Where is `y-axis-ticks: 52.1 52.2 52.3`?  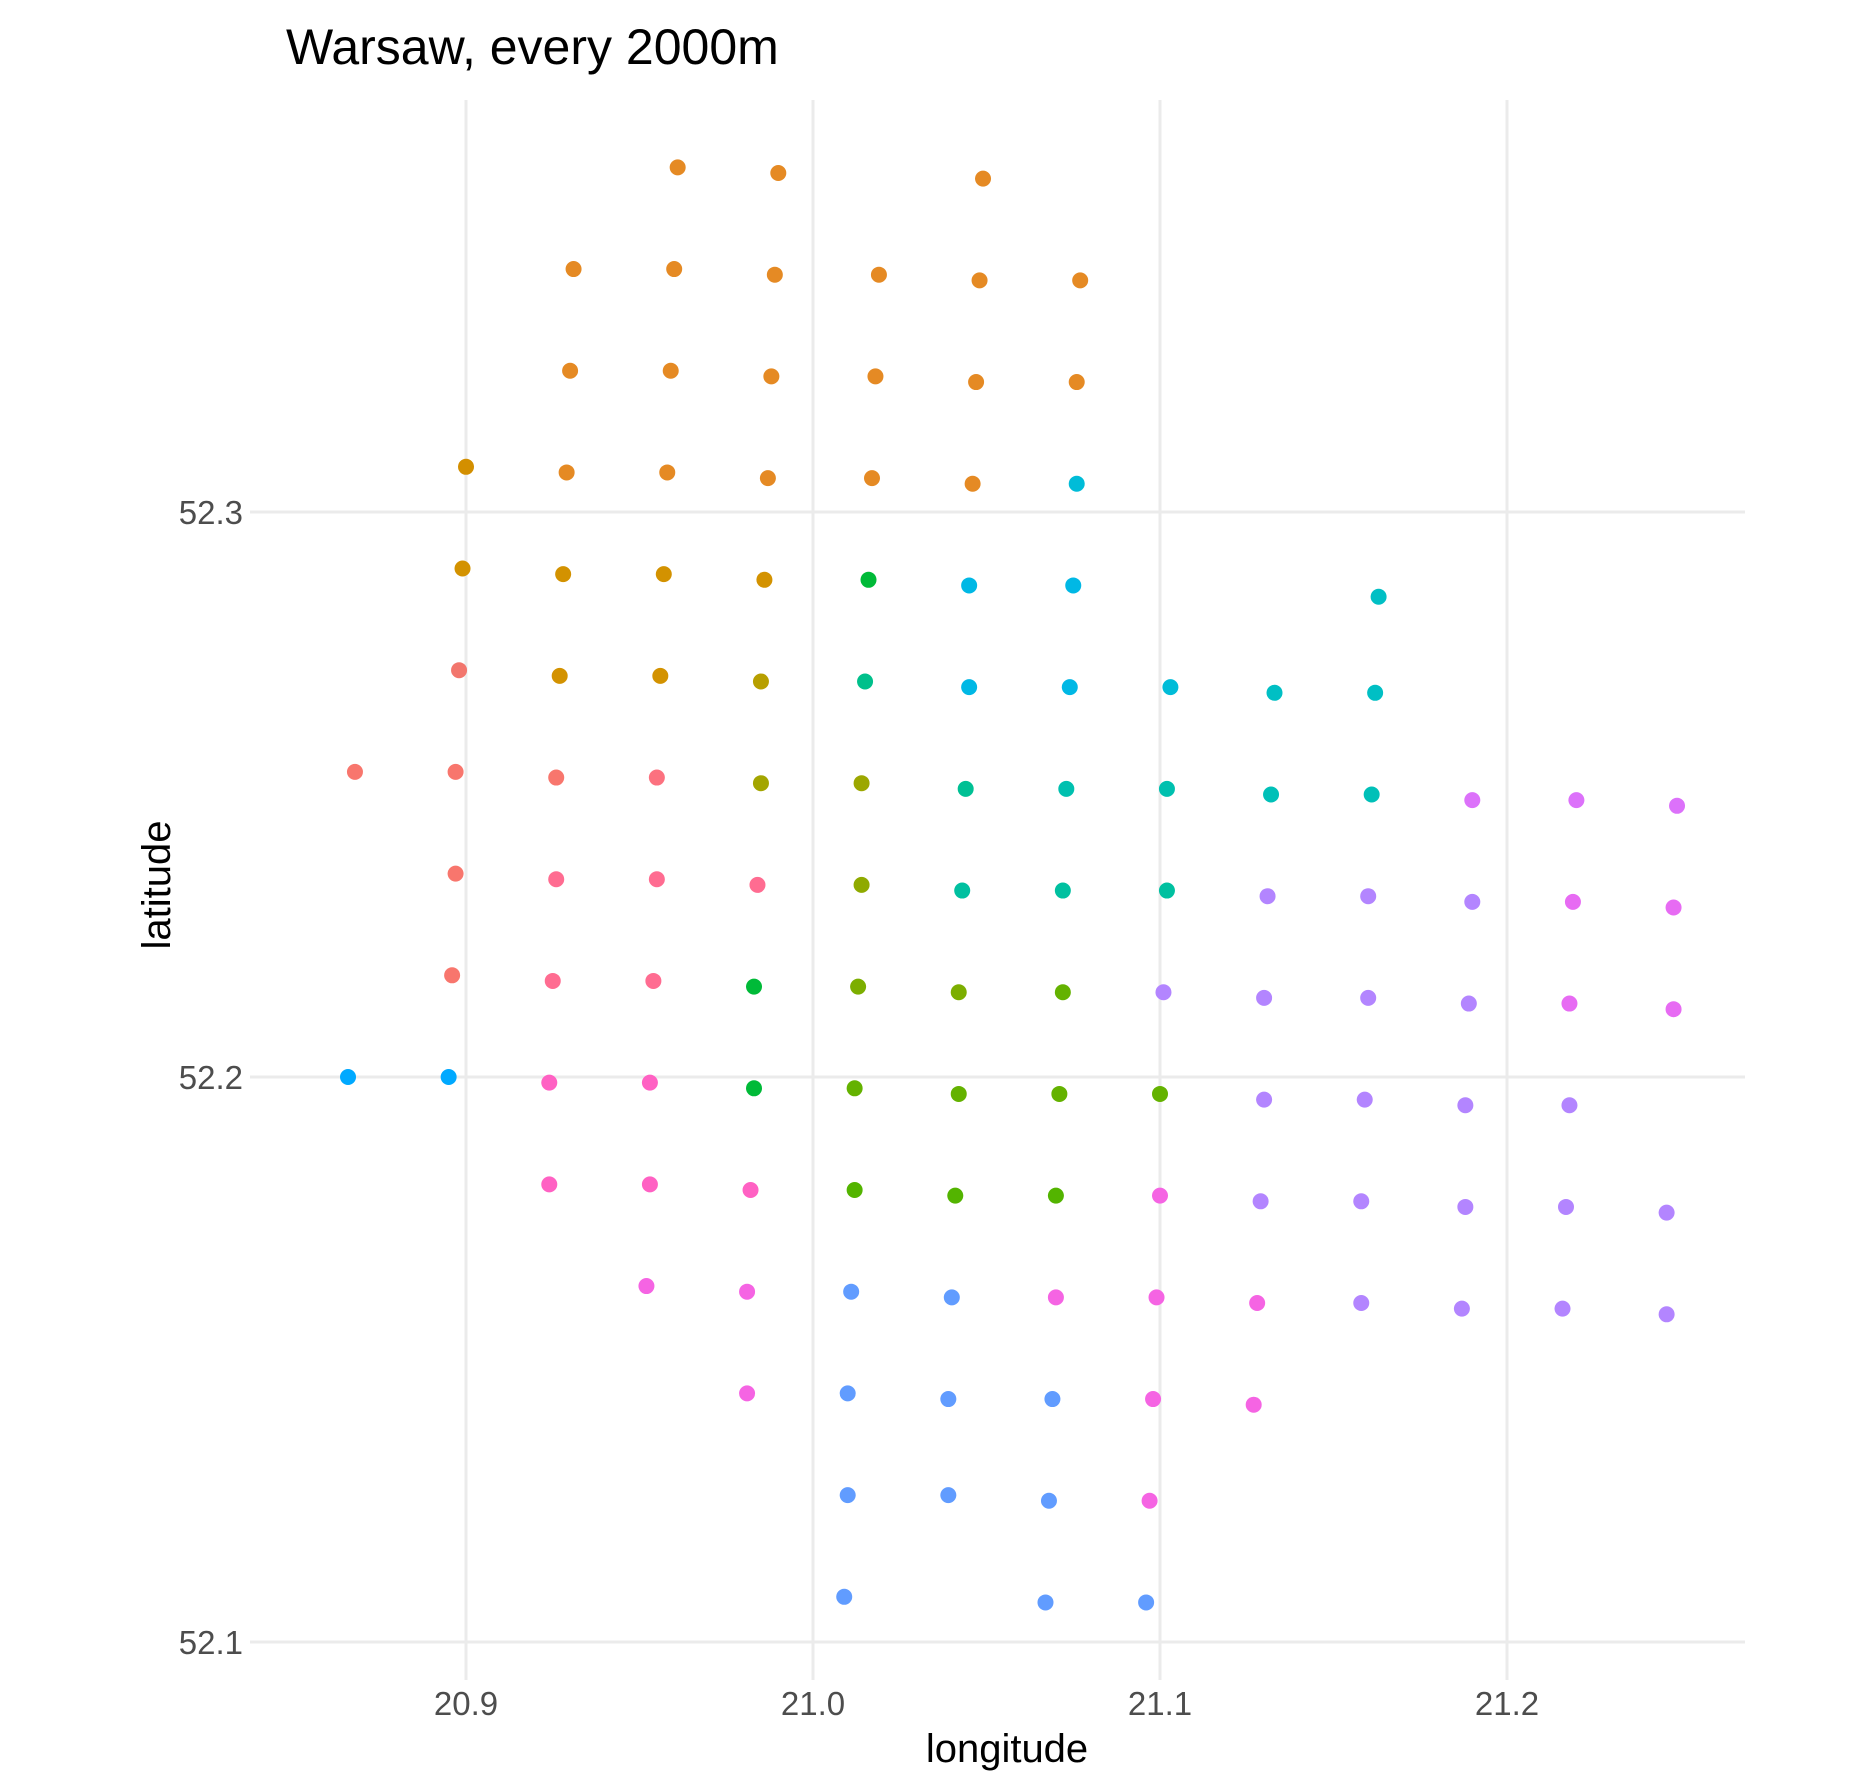 y-axis-ticks: 52.1 52.2 52.3 is located at coordinates (211, 1077).